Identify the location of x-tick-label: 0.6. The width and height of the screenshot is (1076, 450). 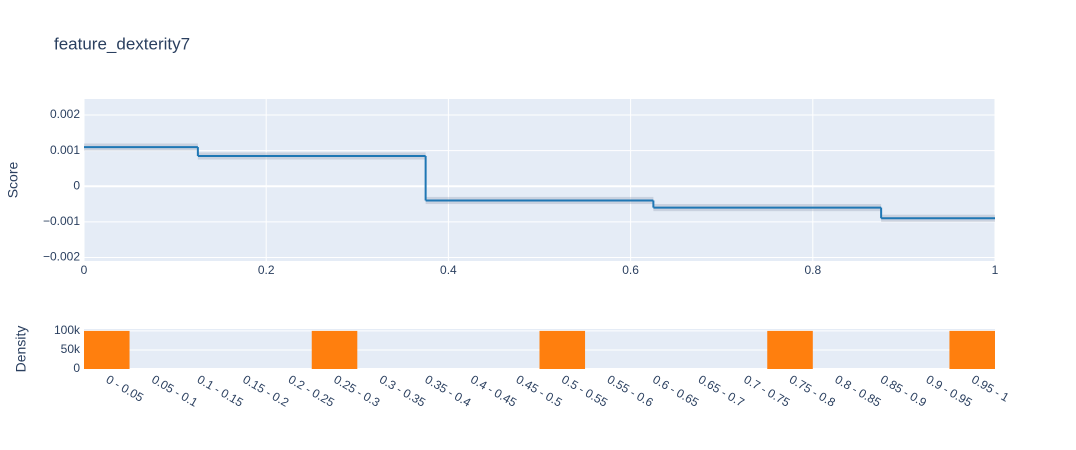
(630, 270).